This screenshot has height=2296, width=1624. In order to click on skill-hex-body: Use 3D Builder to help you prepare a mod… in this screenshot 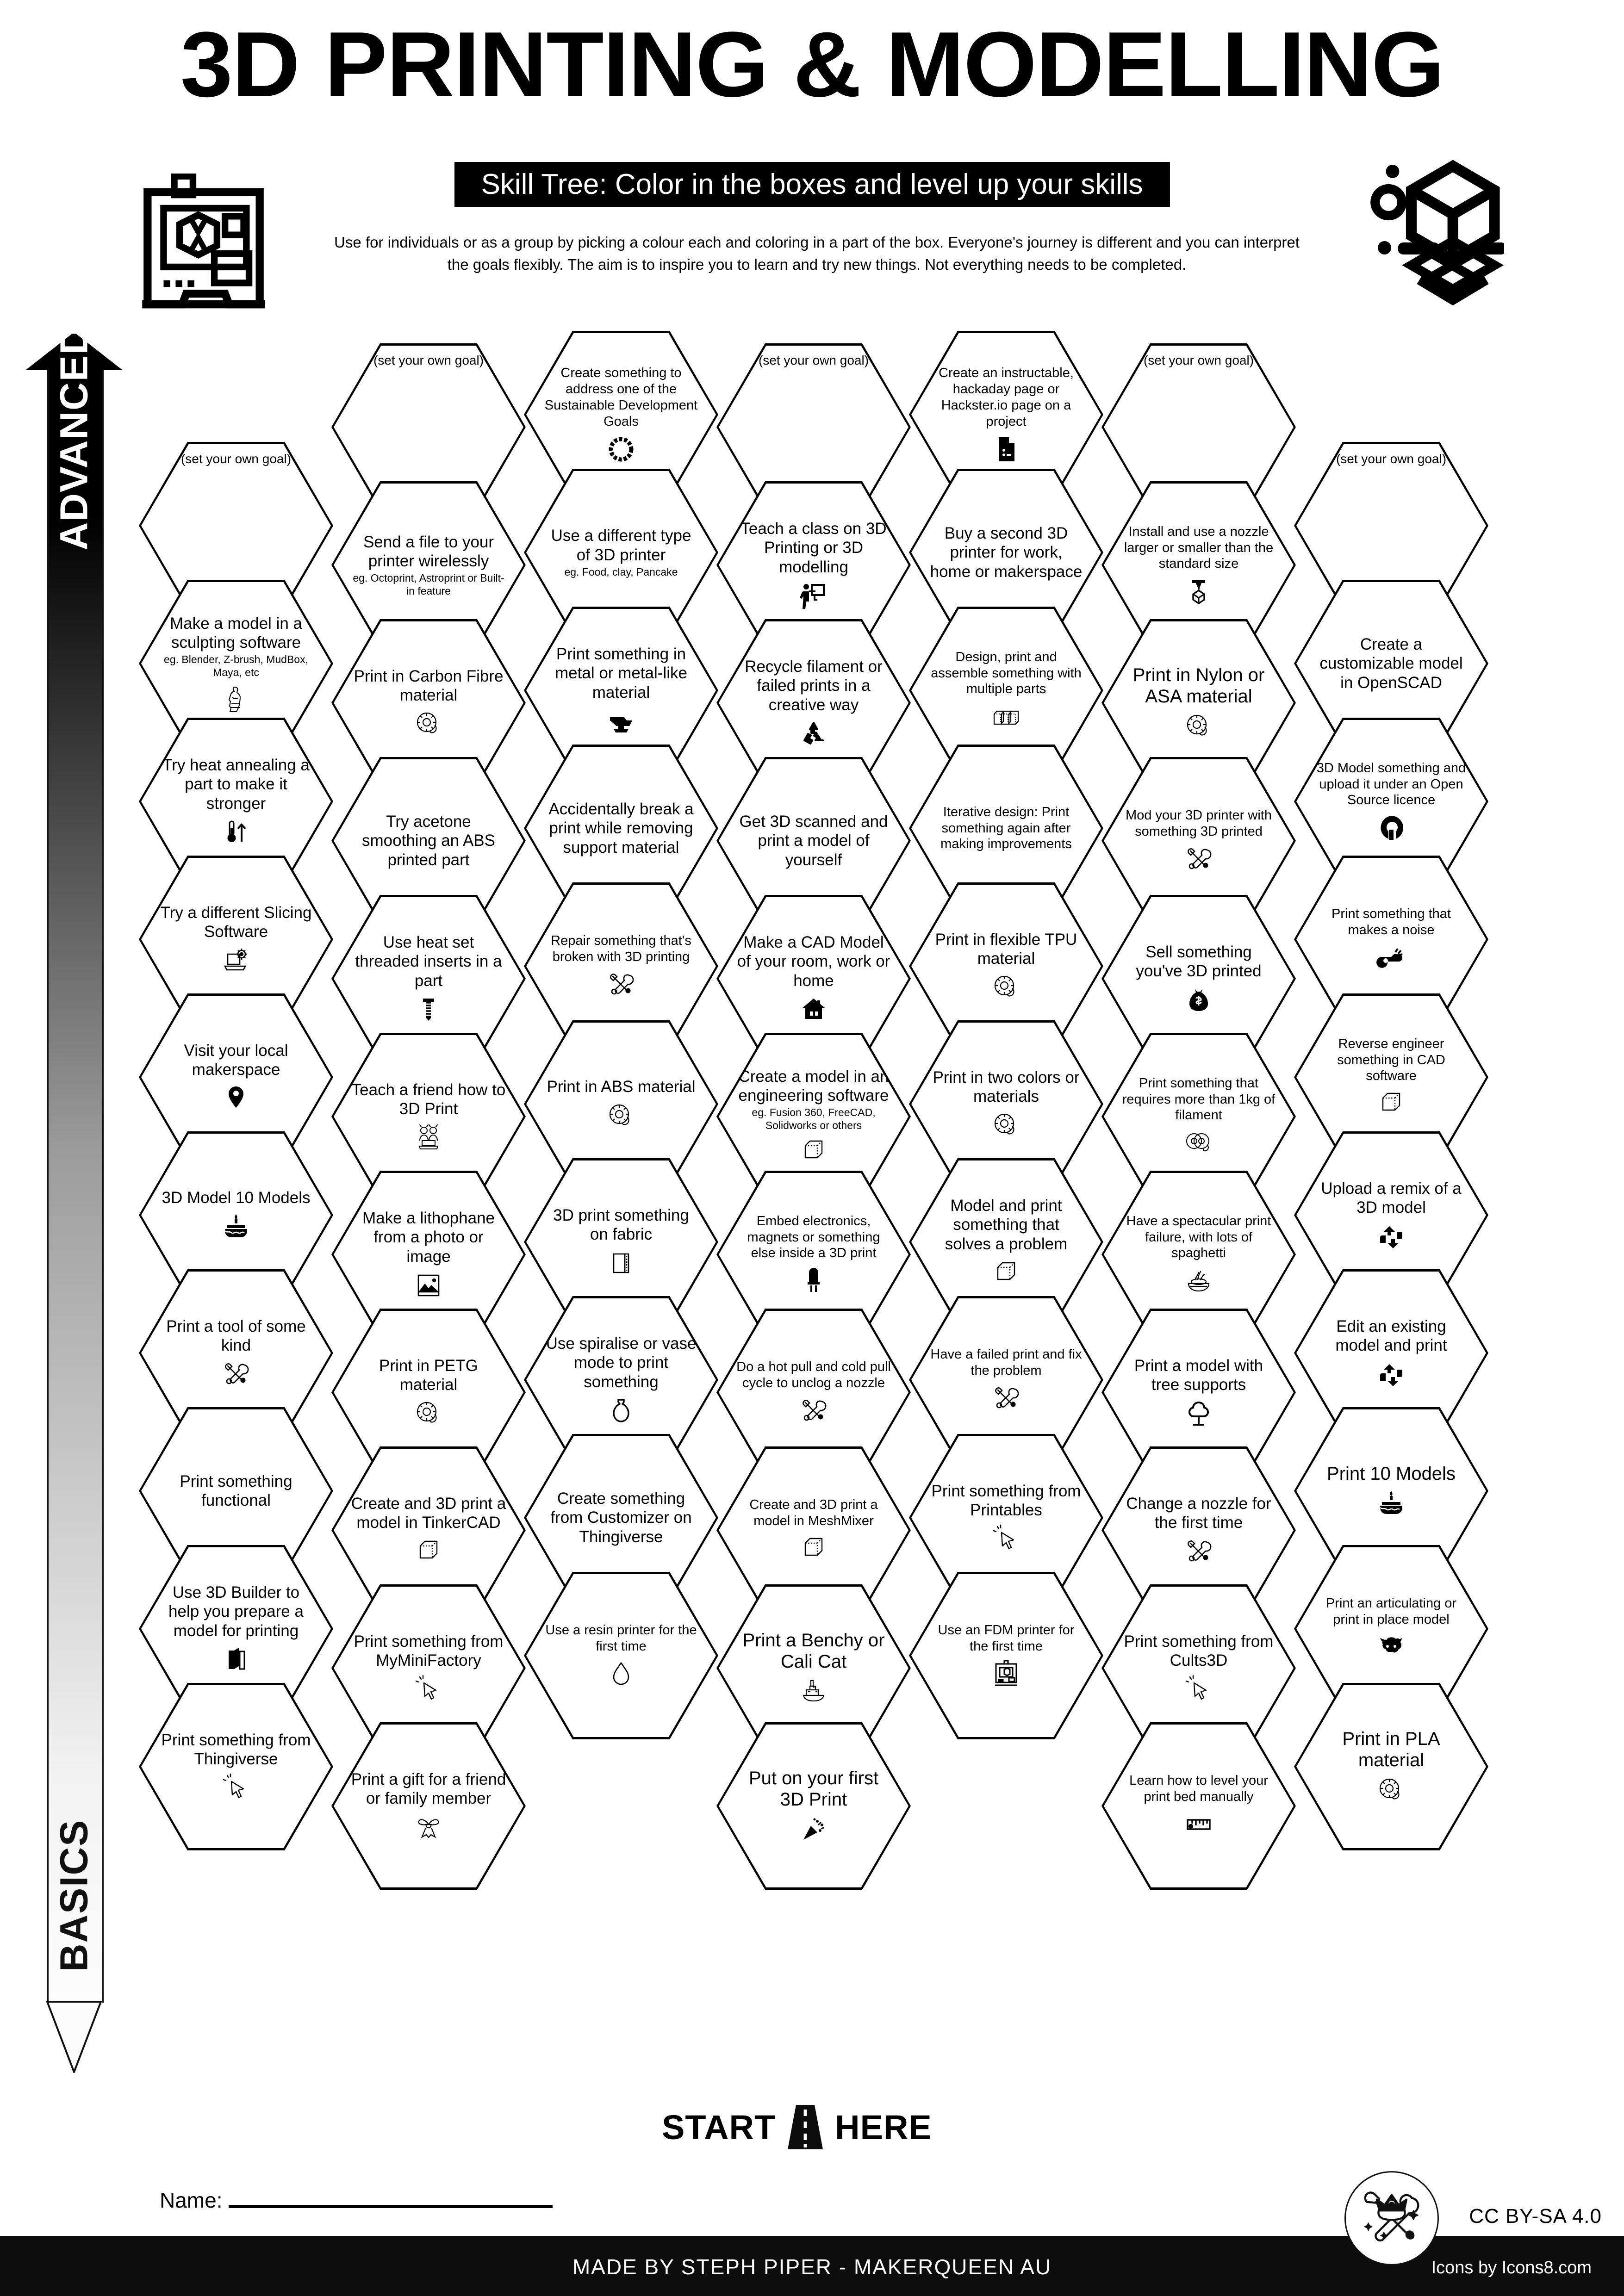, I will do `click(236, 1629)`.